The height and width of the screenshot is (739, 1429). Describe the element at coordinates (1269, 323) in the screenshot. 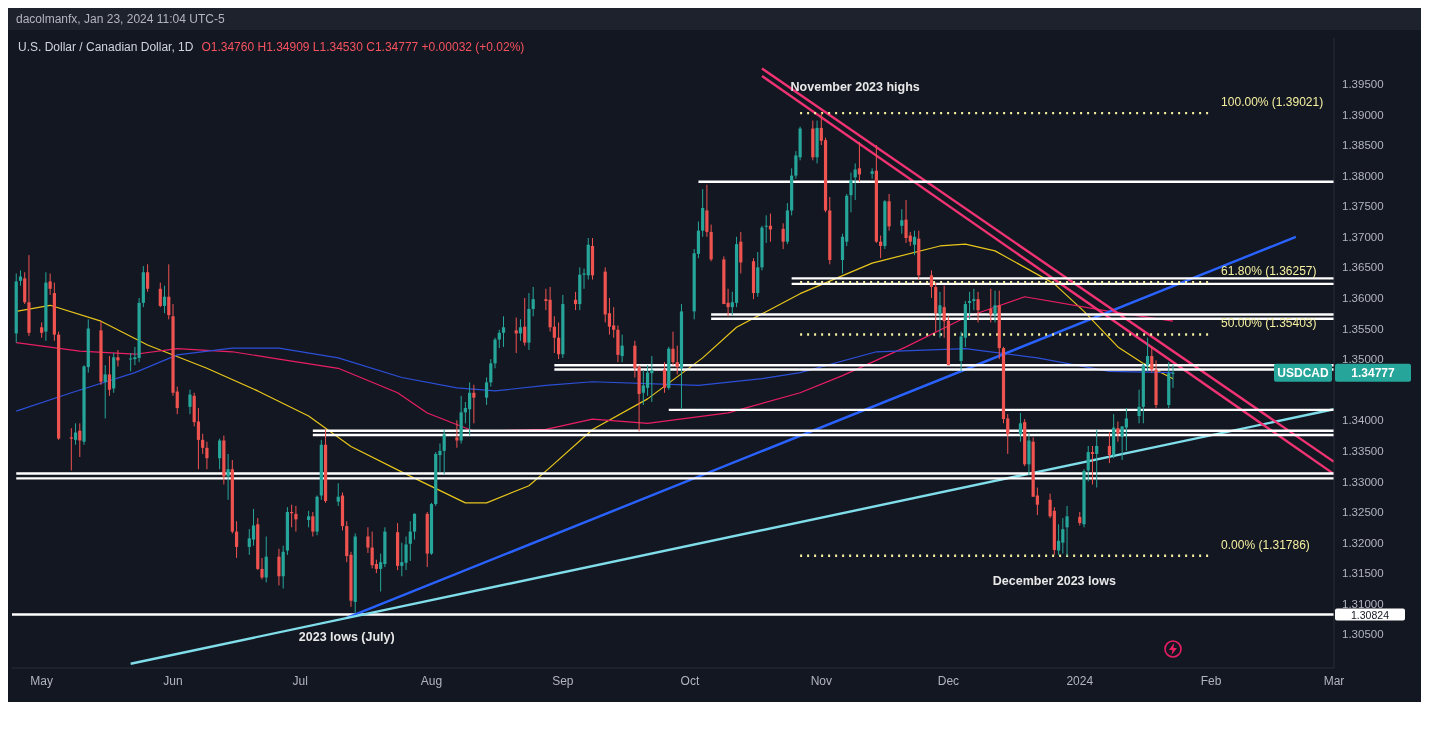

I see `annotation: 50.00% (1.35403)` at that location.